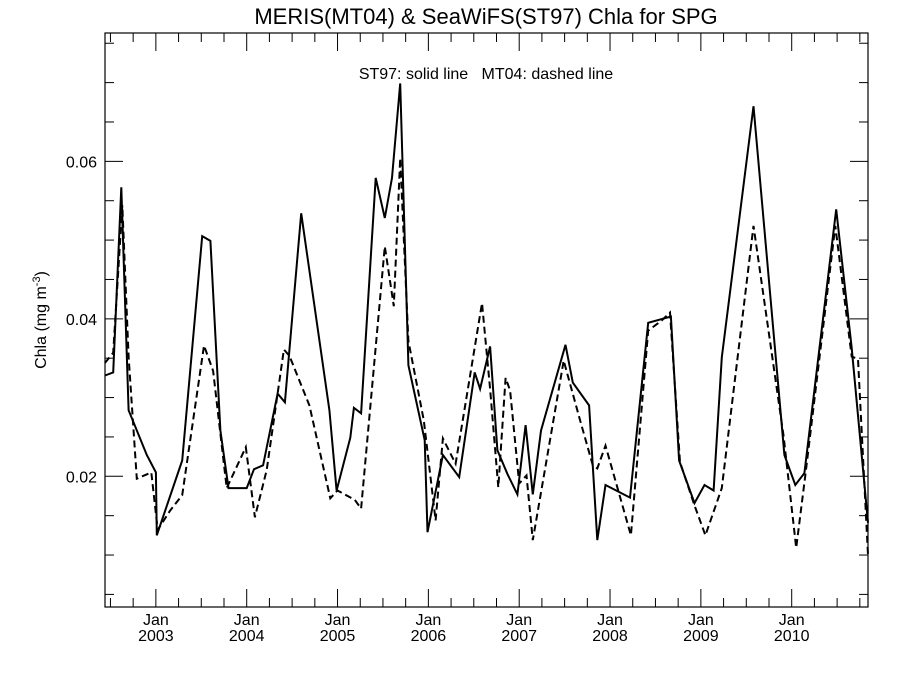  Describe the element at coordinates (792, 636) in the screenshot. I see `x-tick-label-year: 2010` at that location.